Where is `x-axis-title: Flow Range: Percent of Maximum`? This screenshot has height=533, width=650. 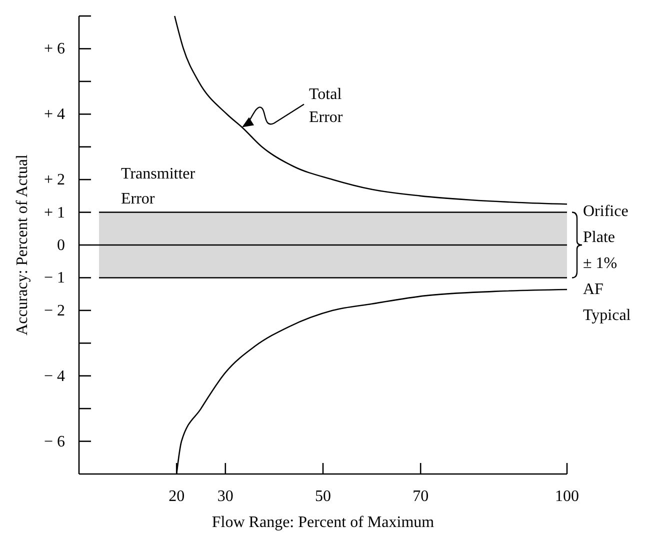
x-axis-title: Flow Range: Percent of Maximum is located at coordinates (323, 522).